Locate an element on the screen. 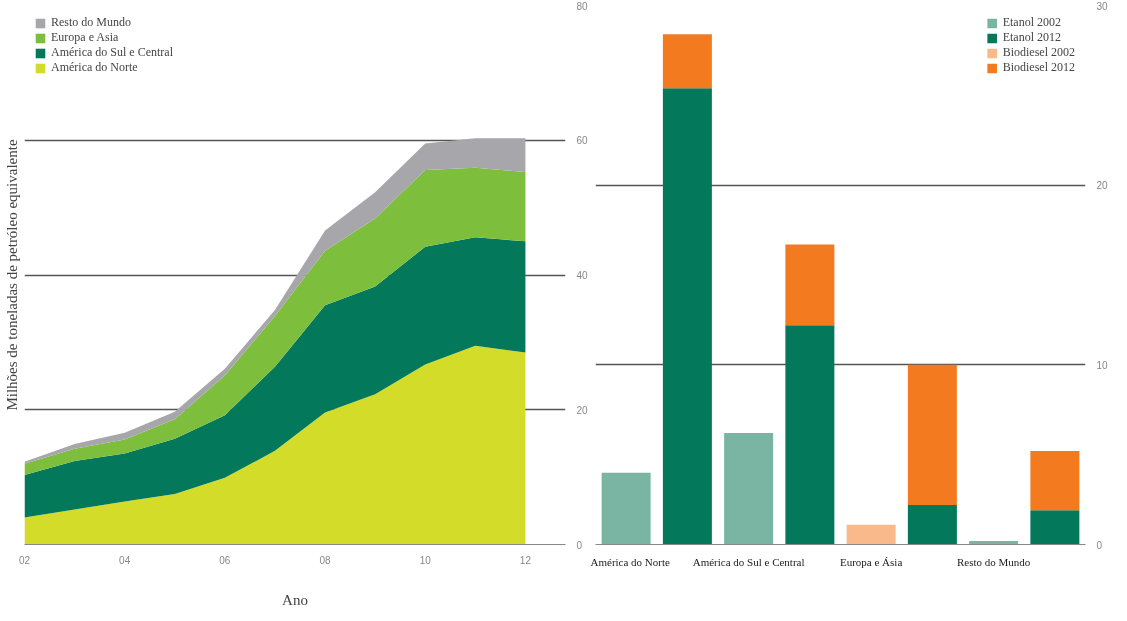 This screenshot has width=1127, height=621. x-tick-label: América do Norte is located at coordinates (630, 561).